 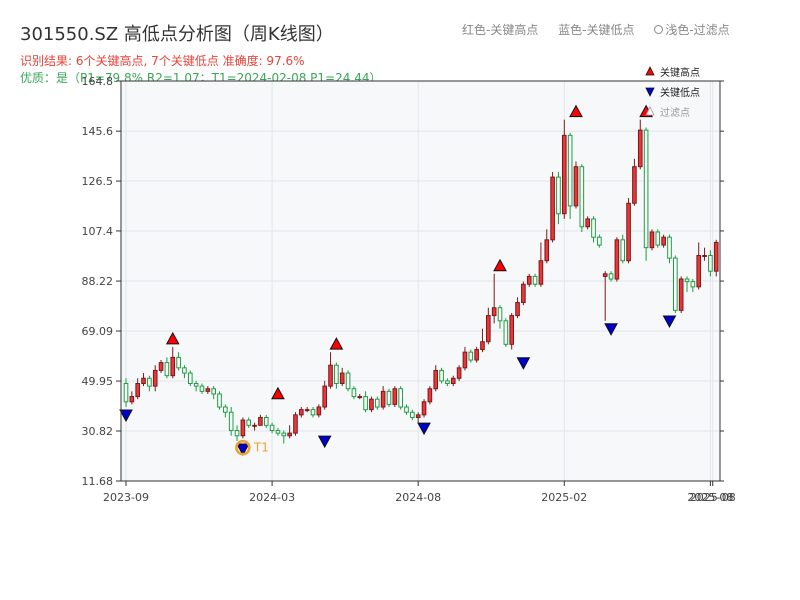 I want to click on x-tick-label: 2024-03, so click(x=272, y=497).